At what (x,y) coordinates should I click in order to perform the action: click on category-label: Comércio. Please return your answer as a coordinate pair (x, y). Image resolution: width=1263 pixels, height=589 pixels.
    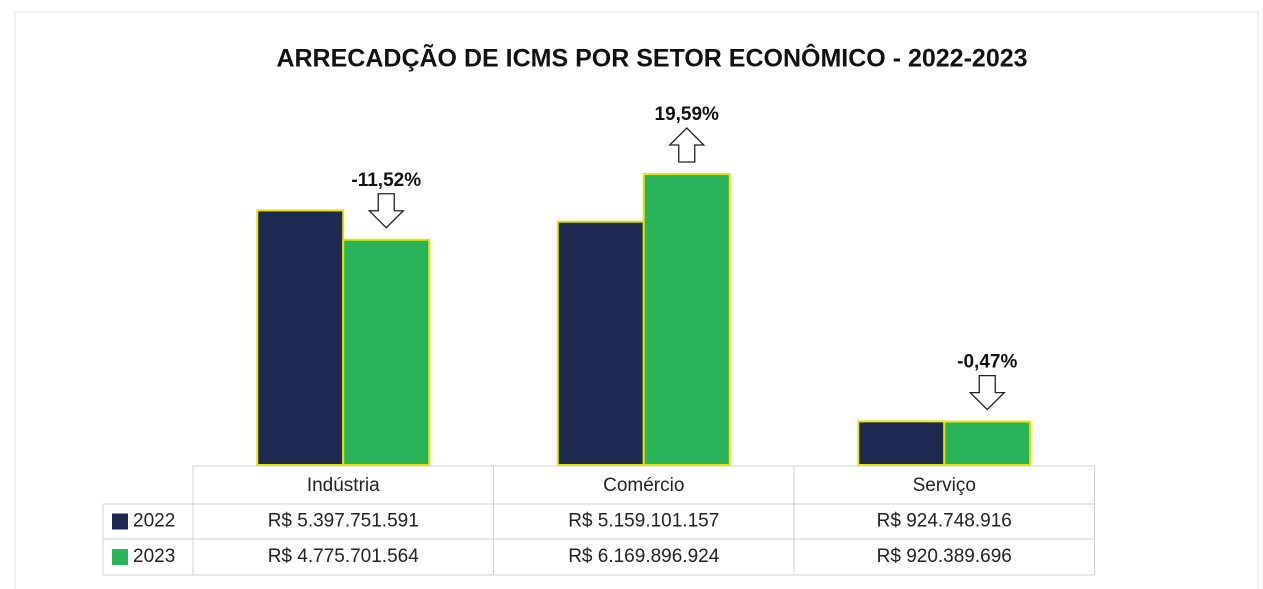
    Looking at the image, I should click on (643, 485).